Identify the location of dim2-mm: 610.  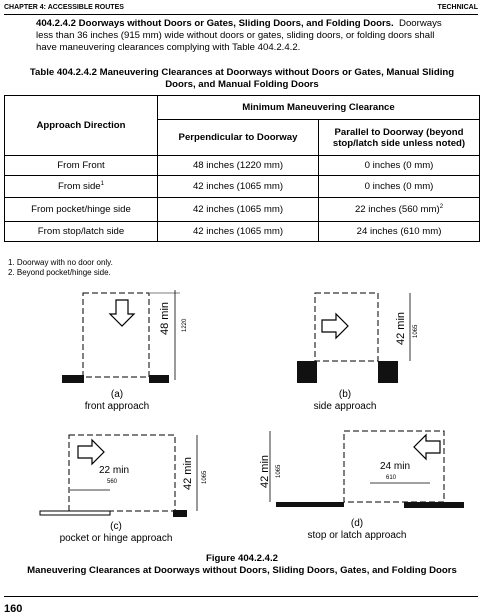
(391, 478).